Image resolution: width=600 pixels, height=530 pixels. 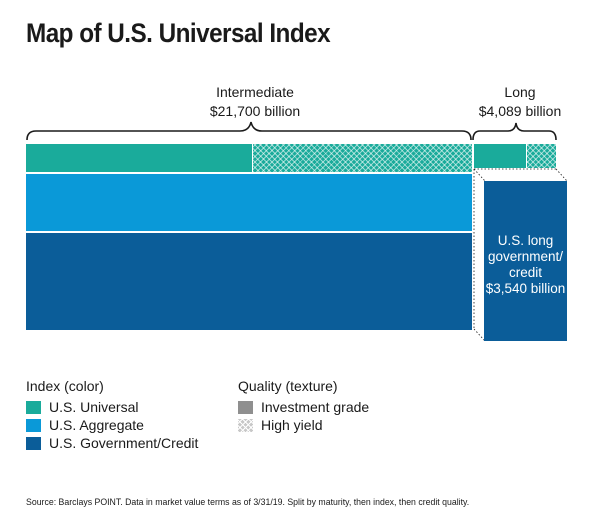 What do you see at coordinates (525, 240) in the screenshot?
I see `long-block-line-1: U.S. long` at bounding box center [525, 240].